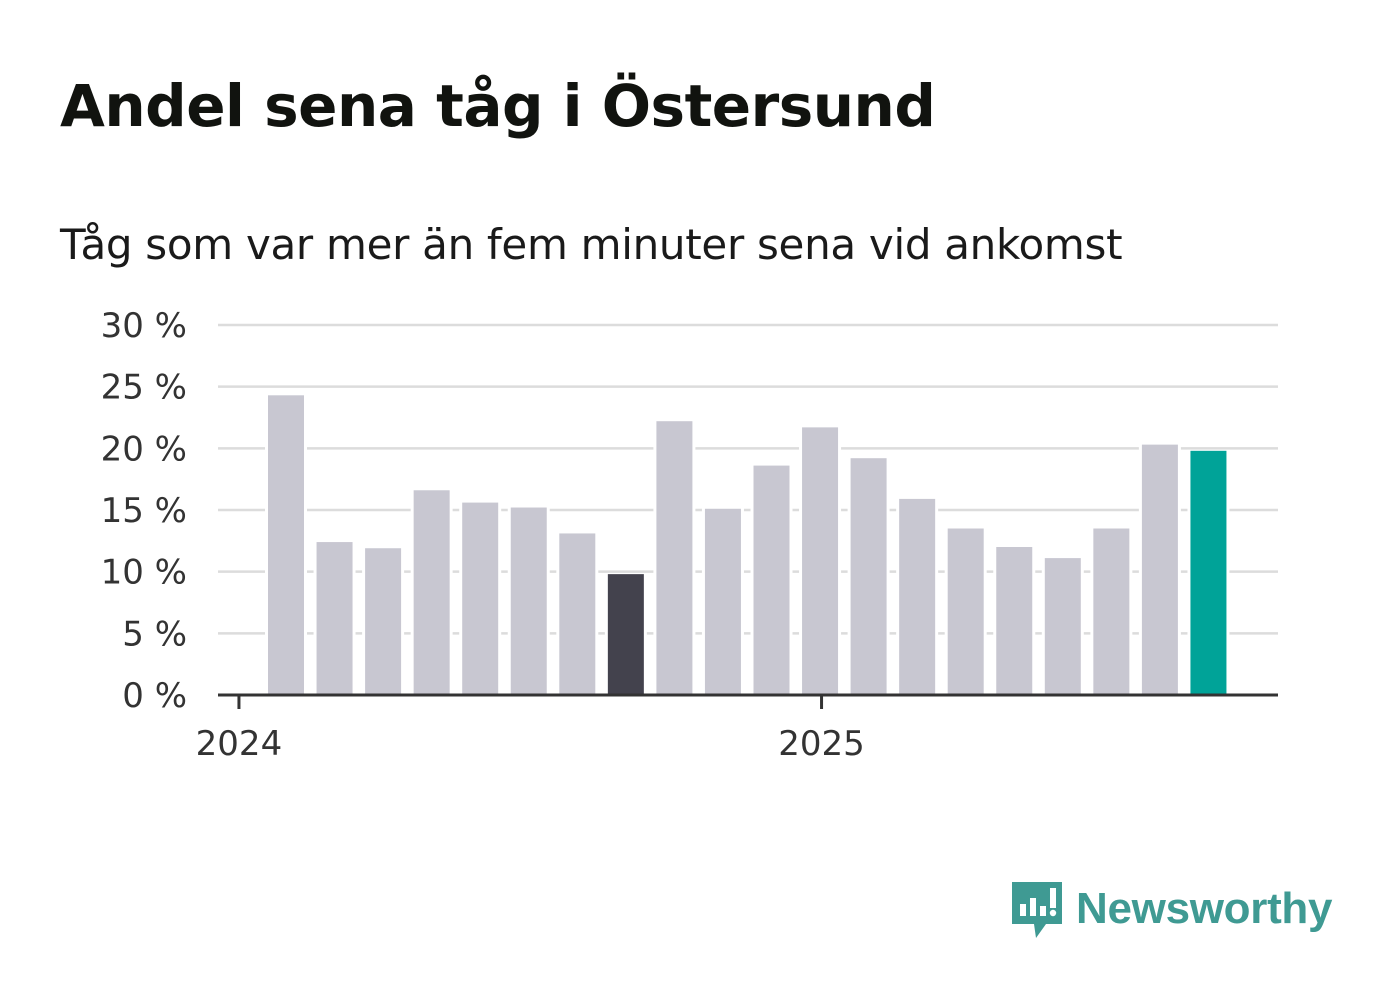 This screenshot has height=999, width=1382. What do you see at coordinates (1204, 908) in the screenshot?
I see `brand-name: Newsworthy` at bounding box center [1204, 908].